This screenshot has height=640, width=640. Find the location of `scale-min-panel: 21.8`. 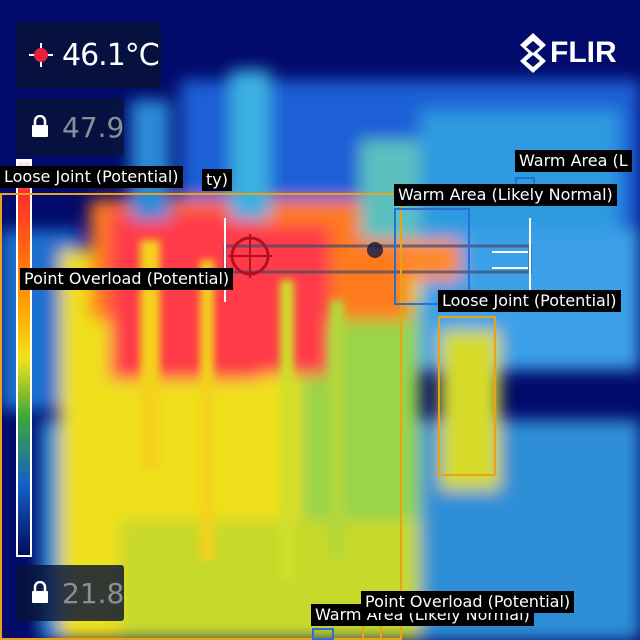

scale-min-panel: 21.8 is located at coordinates (70, 593).